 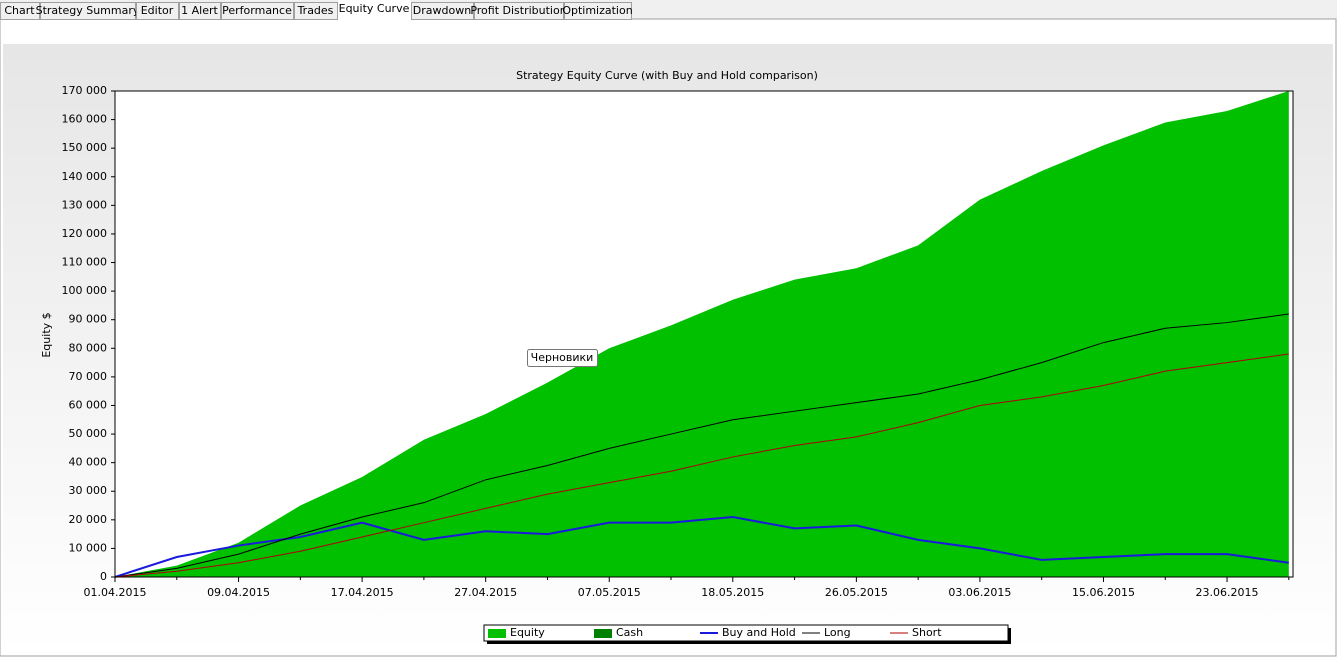 I want to click on tab-label: Optimization, so click(x=597, y=10).